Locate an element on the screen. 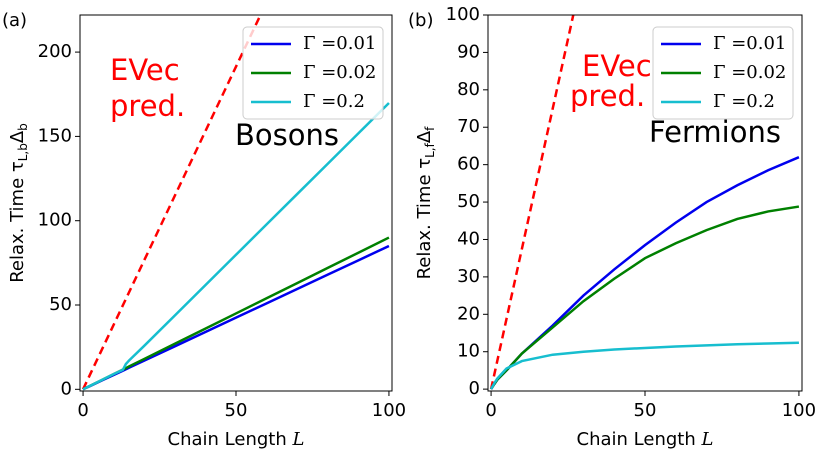  y-tick-label: 10 is located at coordinates (468, 351).